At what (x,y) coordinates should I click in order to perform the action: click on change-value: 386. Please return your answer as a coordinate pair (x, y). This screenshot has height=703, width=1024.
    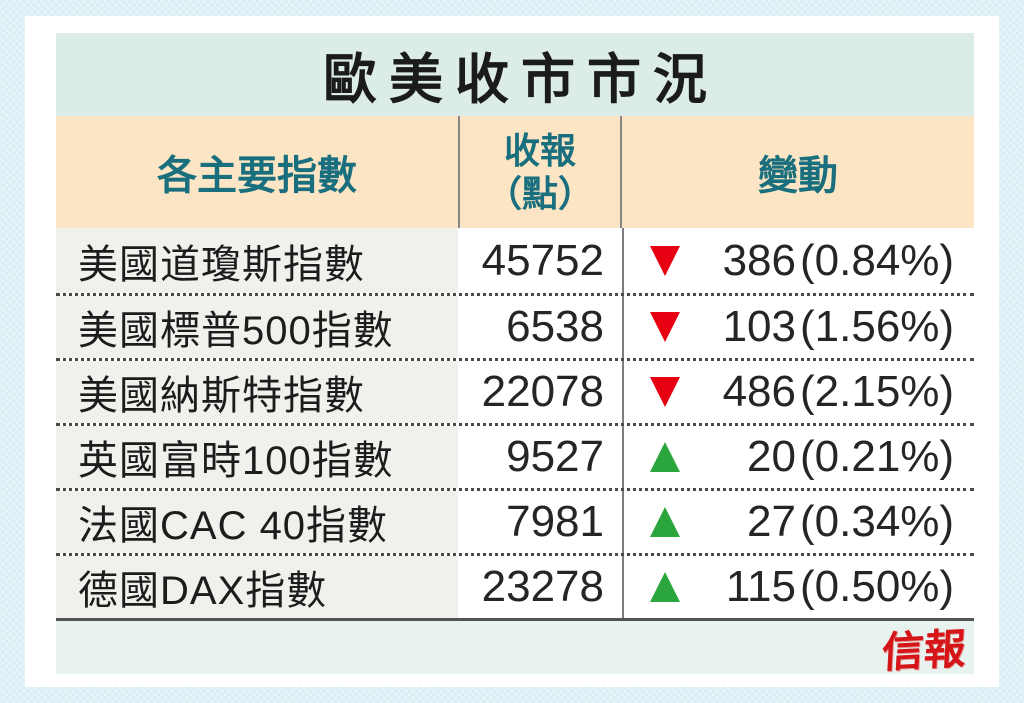
    Looking at the image, I should click on (759, 260).